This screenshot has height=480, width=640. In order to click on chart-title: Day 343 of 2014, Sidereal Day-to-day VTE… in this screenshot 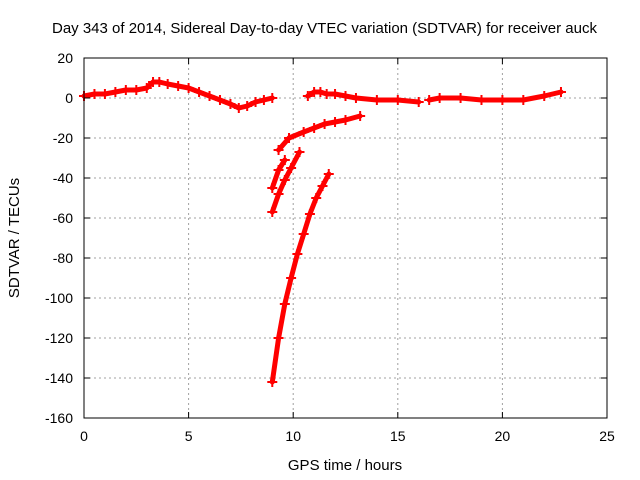, I will do `click(324, 28)`.